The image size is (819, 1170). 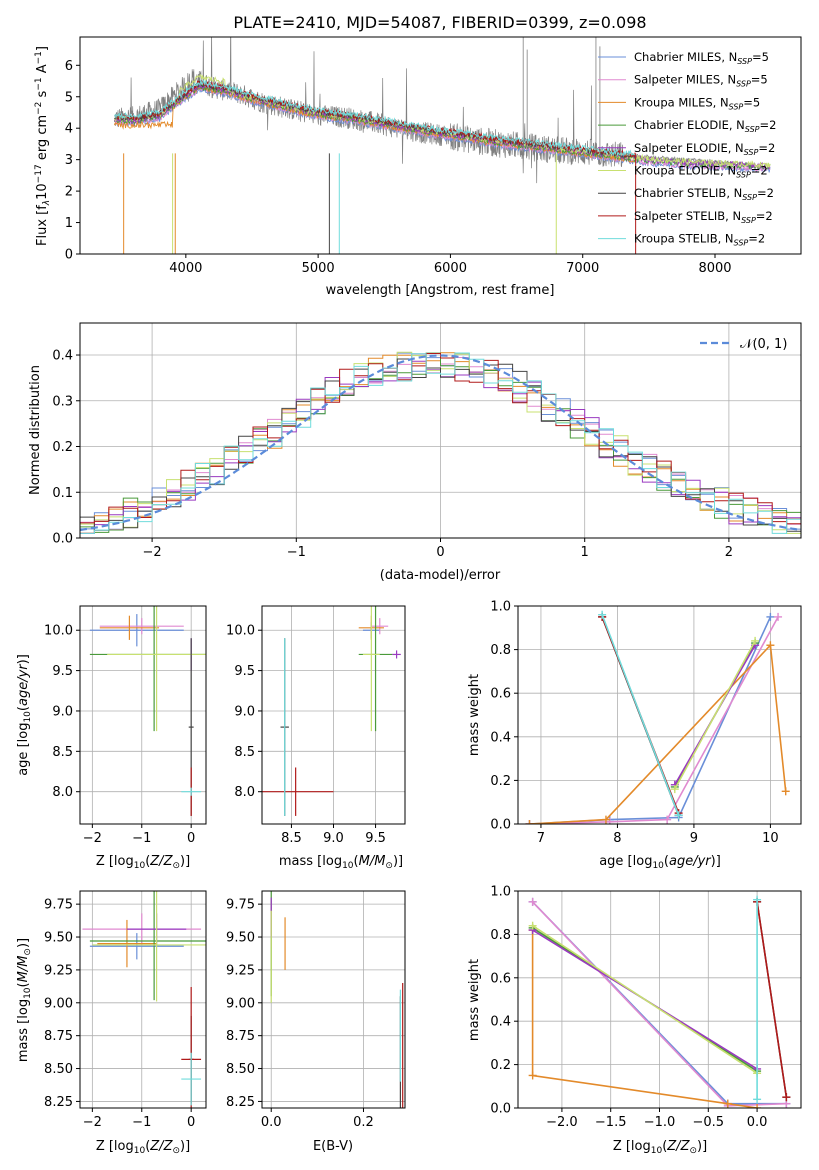 What do you see at coordinates (333, 838) in the screenshot?
I see `x-tick-label: 9.0` at bounding box center [333, 838].